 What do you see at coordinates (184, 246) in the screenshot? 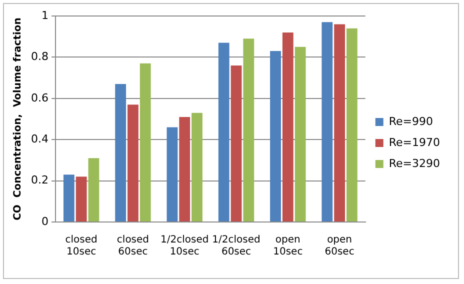
I see `x-tick-label: 1/2closed 10sec` at bounding box center [184, 246].